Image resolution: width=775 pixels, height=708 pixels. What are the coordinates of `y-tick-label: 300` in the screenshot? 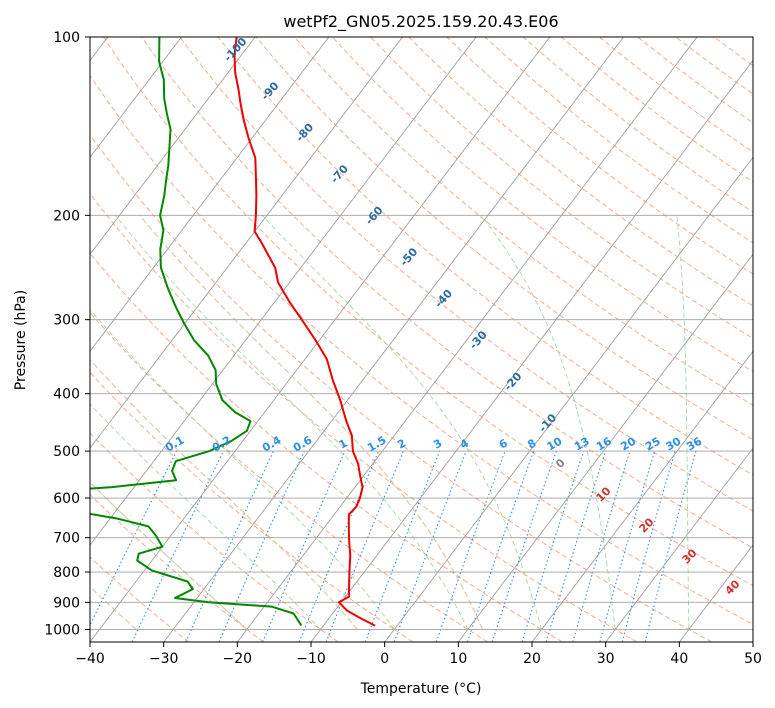 It's located at (66, 321).